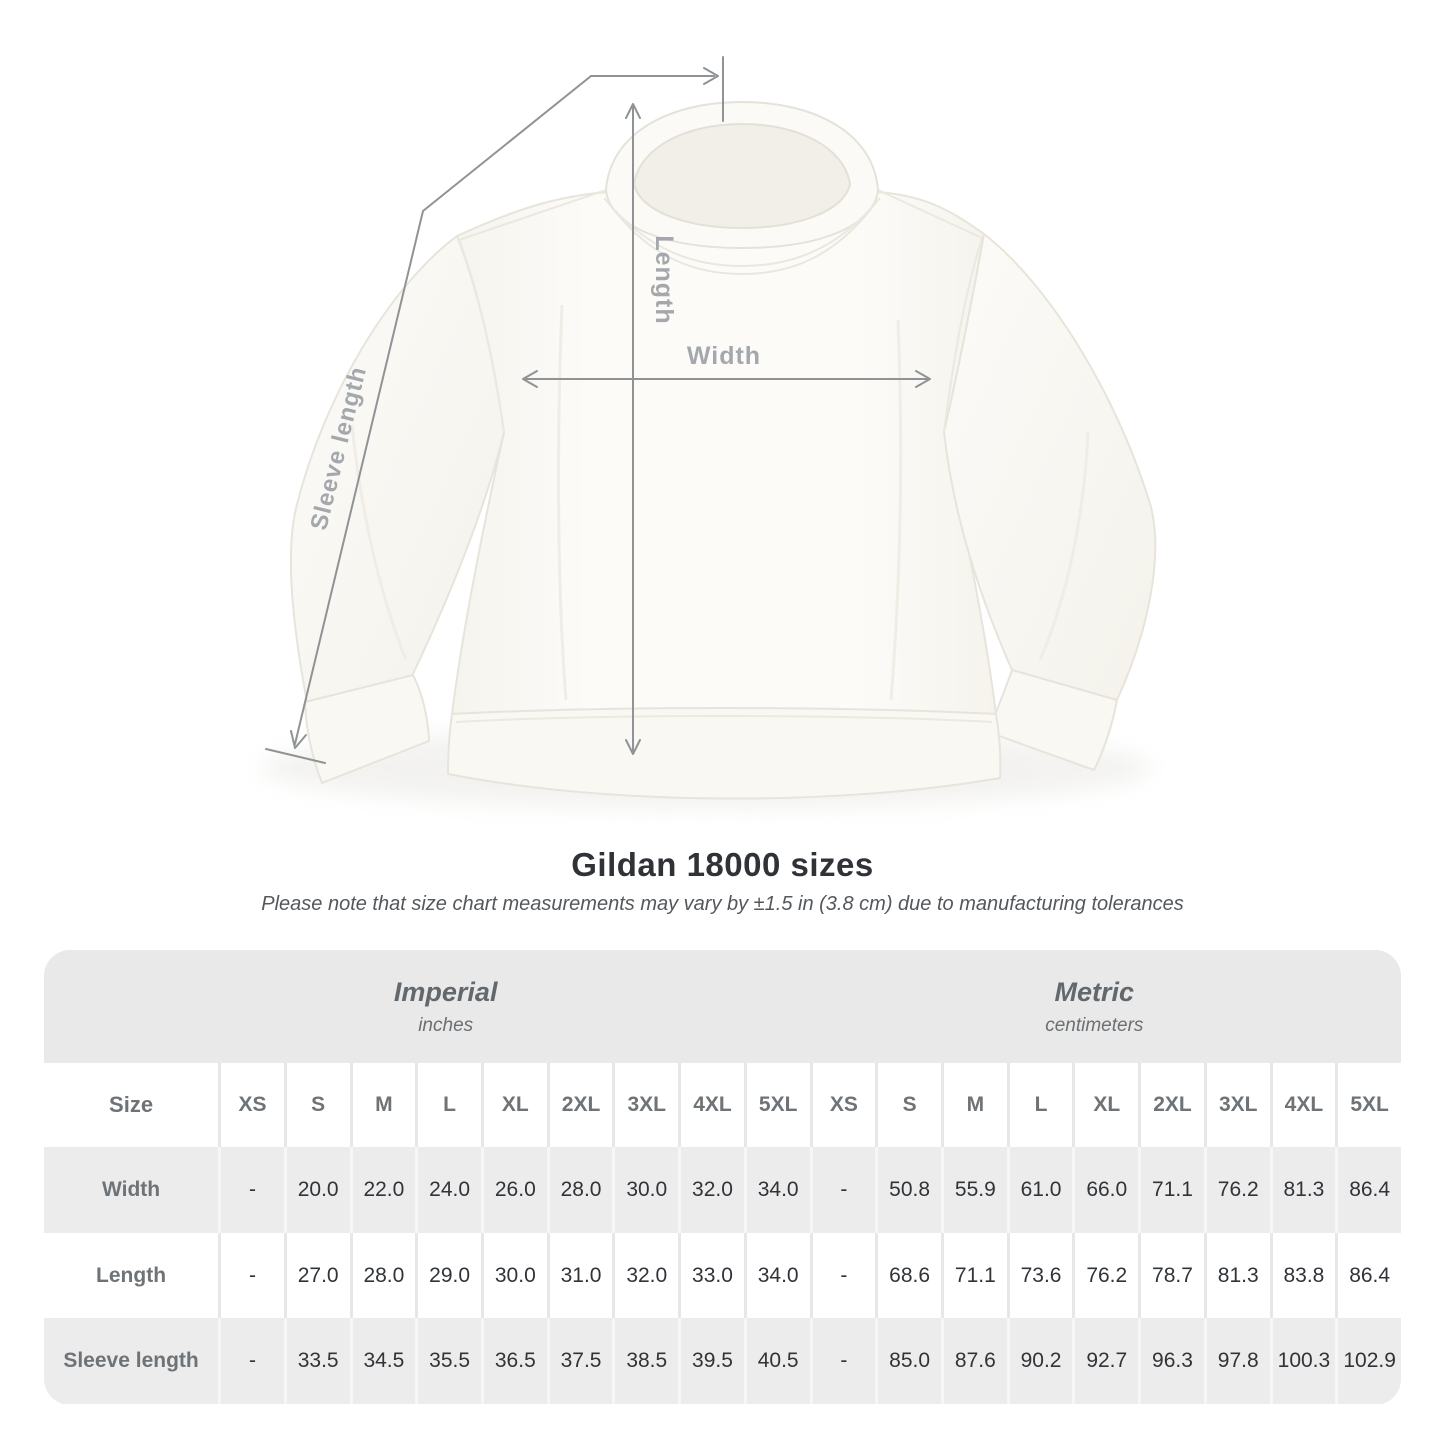 Image resolution: width=1445 pixels, height=1445 pixels. Describe the element at coordinates (448, 1275) in the screenshot. I see `value-cell: 29.0` at that location.